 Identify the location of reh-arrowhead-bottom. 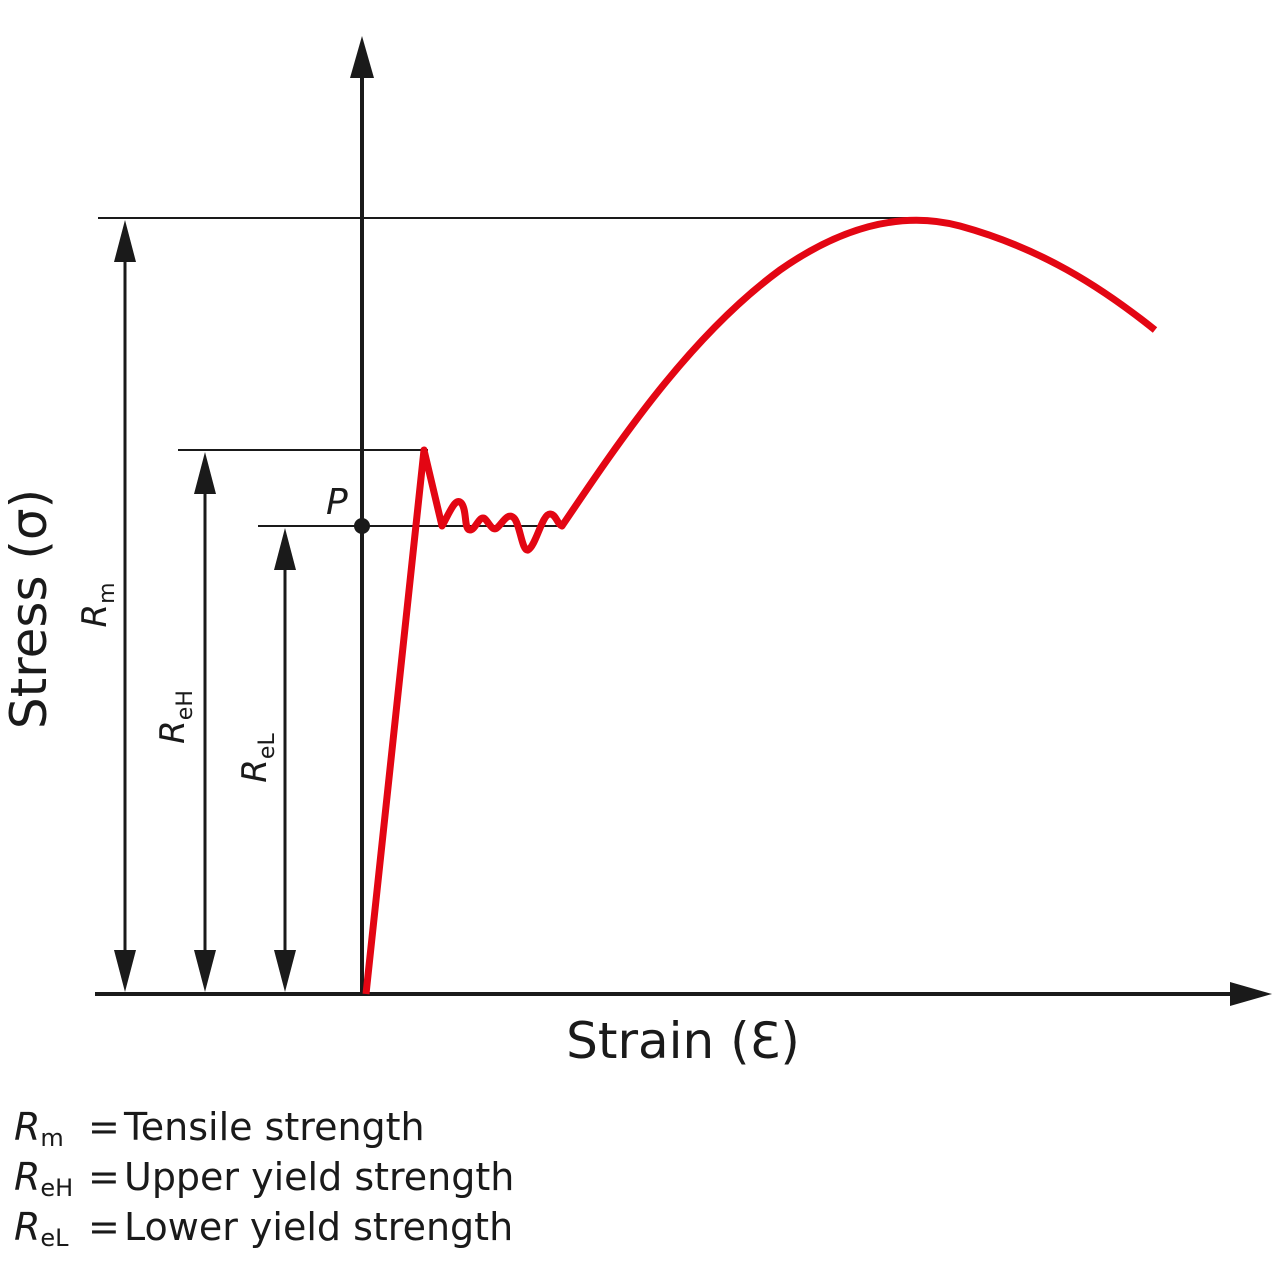
(205, 971).